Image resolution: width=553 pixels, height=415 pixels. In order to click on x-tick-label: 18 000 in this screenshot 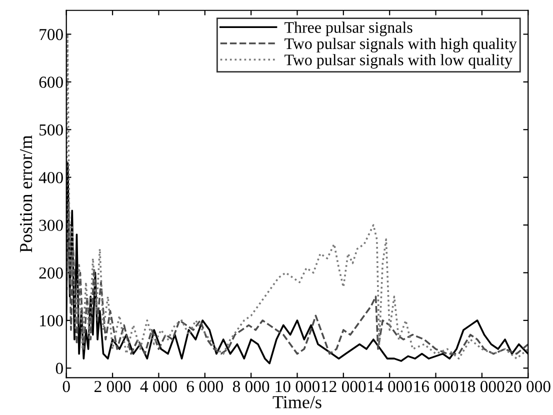, I will do `click(482, 386)`.